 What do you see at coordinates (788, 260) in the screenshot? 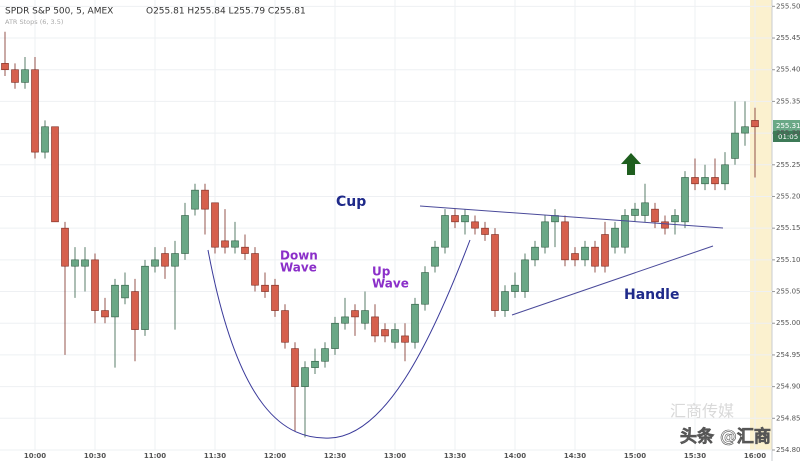
I see `y-tick-label: 255.10` at bounding box center [788, 260].